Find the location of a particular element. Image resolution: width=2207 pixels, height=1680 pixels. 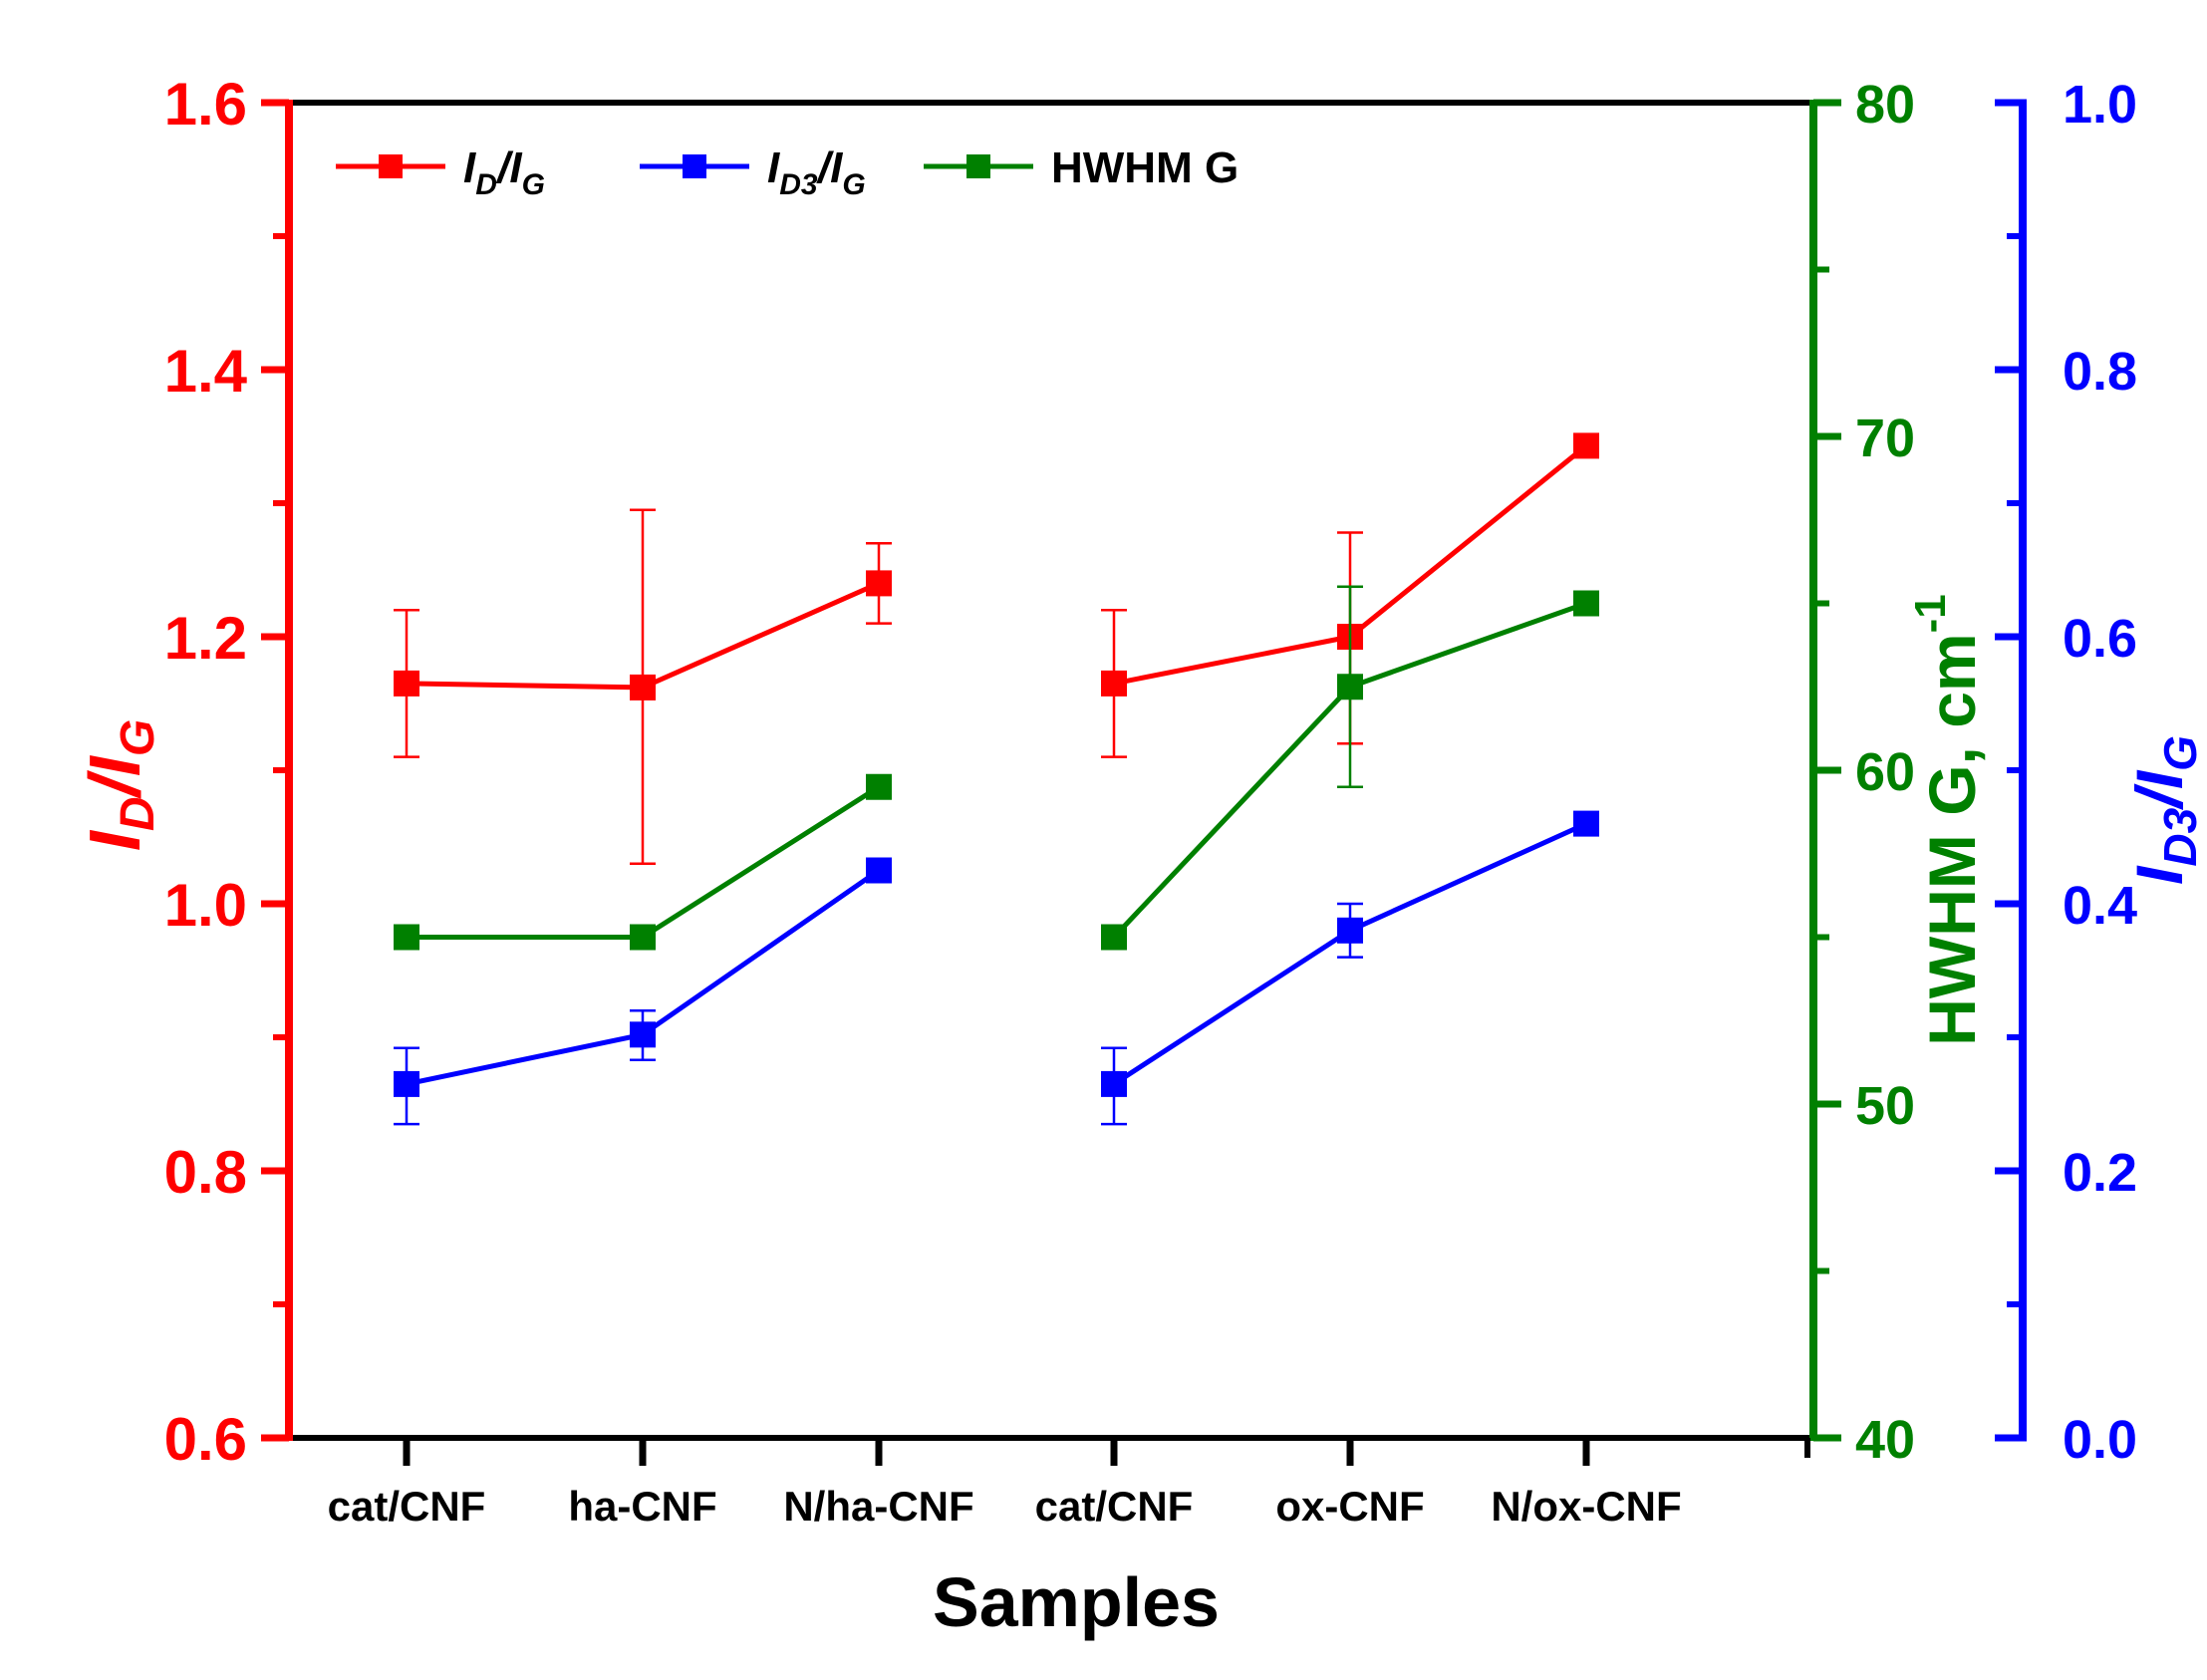

legend: ID /IG ID3 /IG HWHM G is located at coordinates (787, 172).